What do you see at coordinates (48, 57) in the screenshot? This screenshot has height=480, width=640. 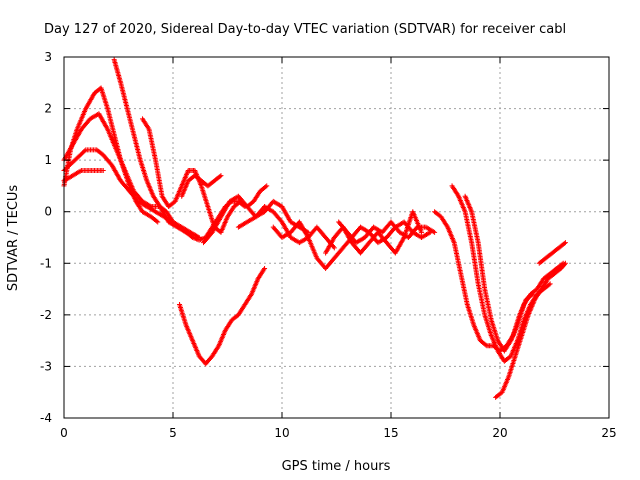 I see `y-tick-label: 3` at bounding box center [48, 57].